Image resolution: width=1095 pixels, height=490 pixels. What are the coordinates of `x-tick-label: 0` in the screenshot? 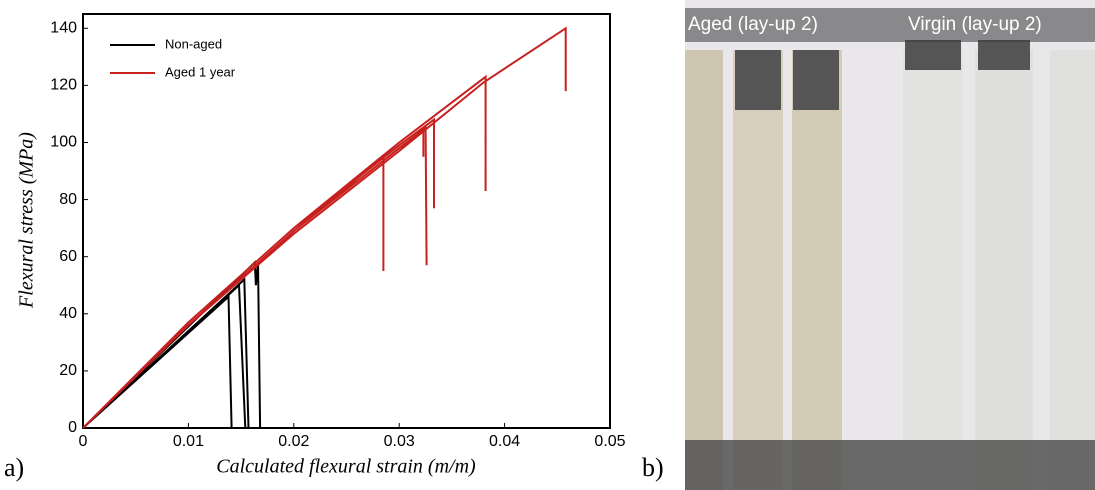 It's located at (83, 441).